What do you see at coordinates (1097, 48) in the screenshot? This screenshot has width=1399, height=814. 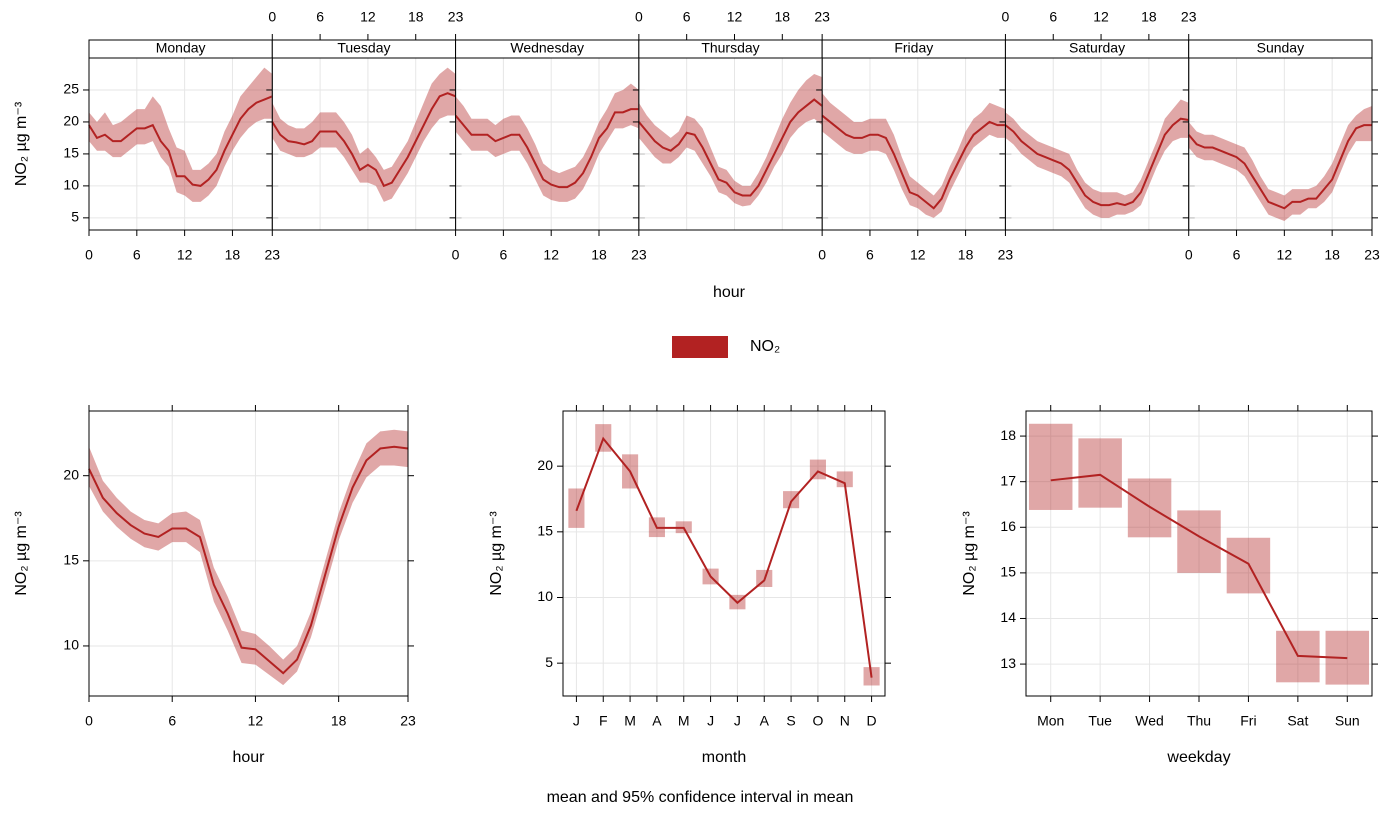 I see `strip-label: Saturday` at bounding box center [1097, 48].